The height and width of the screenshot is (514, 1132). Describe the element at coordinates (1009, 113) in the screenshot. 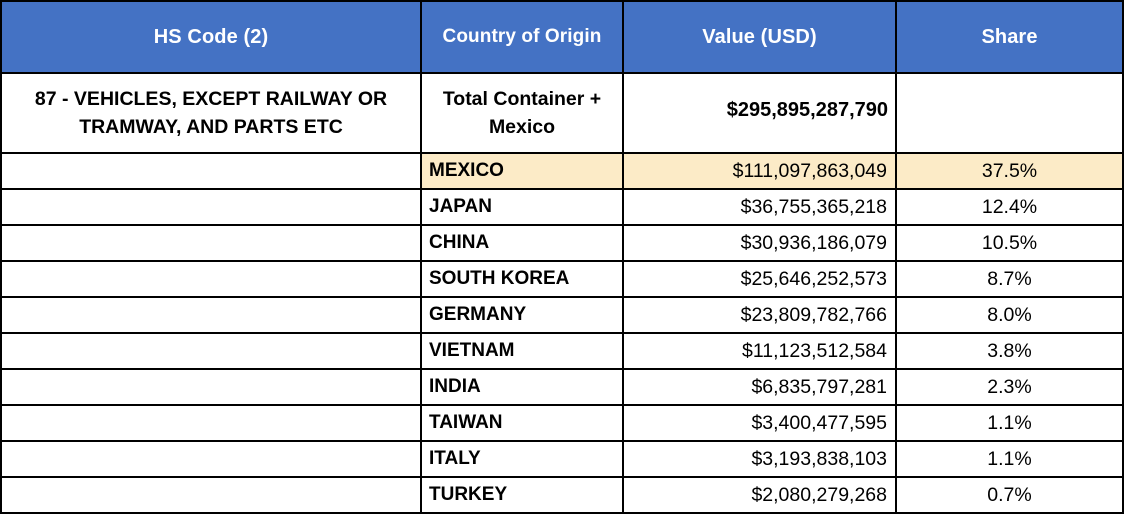

I see `cell-total-share` at that location.